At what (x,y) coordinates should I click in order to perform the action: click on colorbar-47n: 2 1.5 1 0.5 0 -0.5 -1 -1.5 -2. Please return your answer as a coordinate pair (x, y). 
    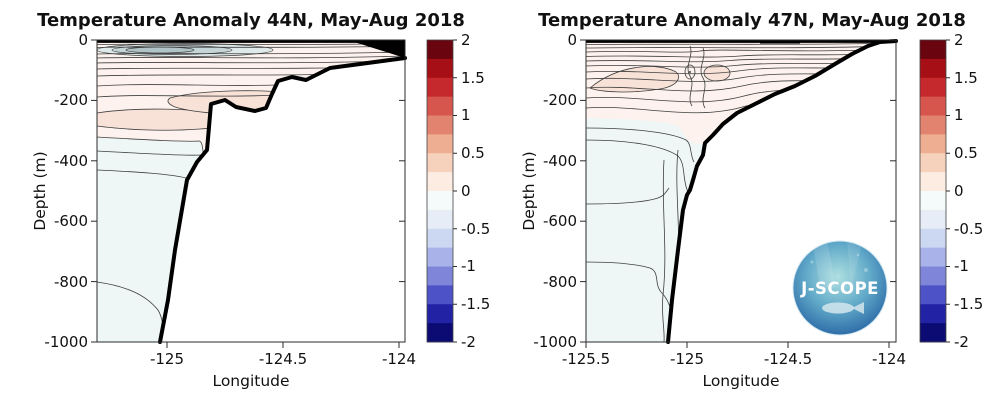
    Looking at the image, I should click on (951, 191).